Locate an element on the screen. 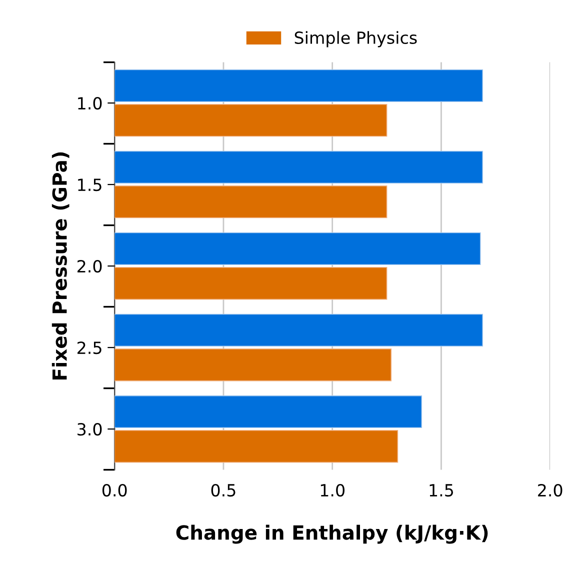 This screenshot has width=573, height=566. y-tick-label: 2.0 is located at coordinates (90, 266).